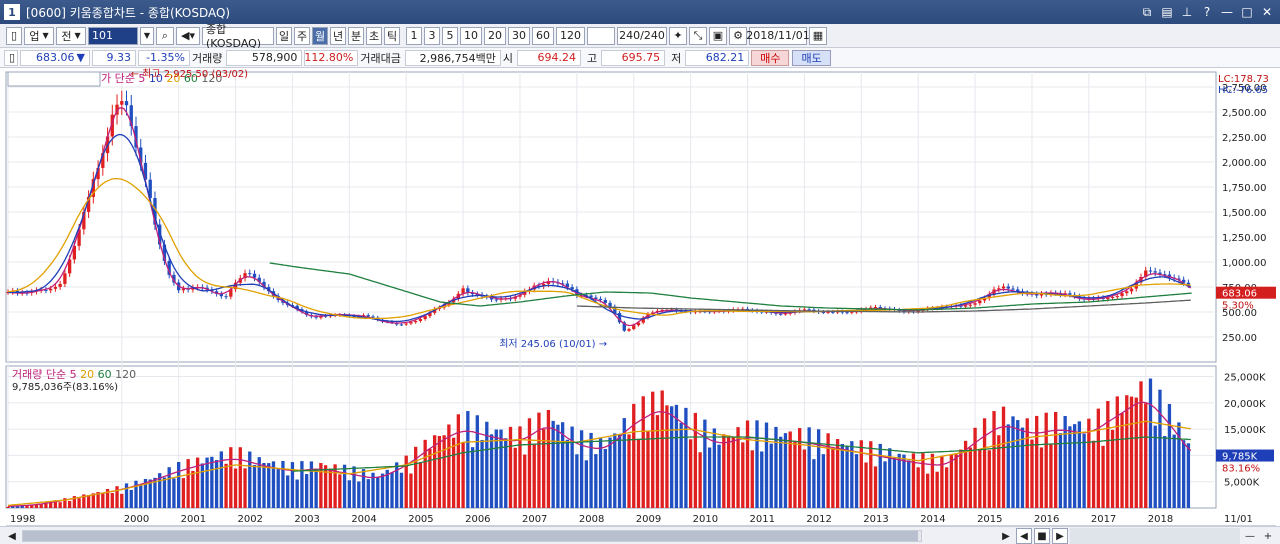  Describe the element at coordinates (190, 74) in the screenshot. I see `max-annotation: ← 최고 2,925.50 (03/02)` at that location.